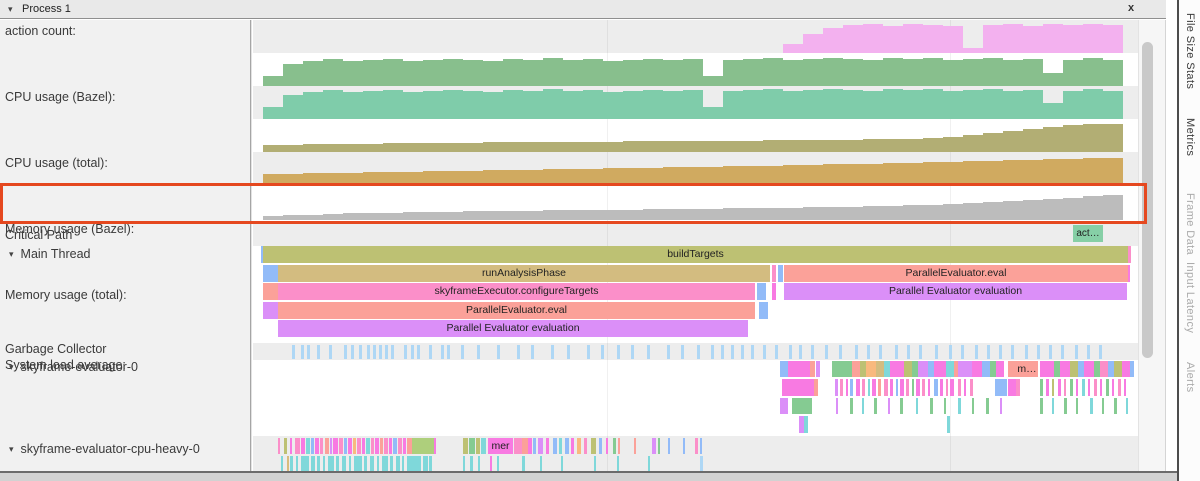 Image resolution: width=1200 pixels, height=481 pixels. Describe the element at coordinates (49, 254) in the screenshot. I see `track-label-main-thread: ▾ Main Thread` at that location.